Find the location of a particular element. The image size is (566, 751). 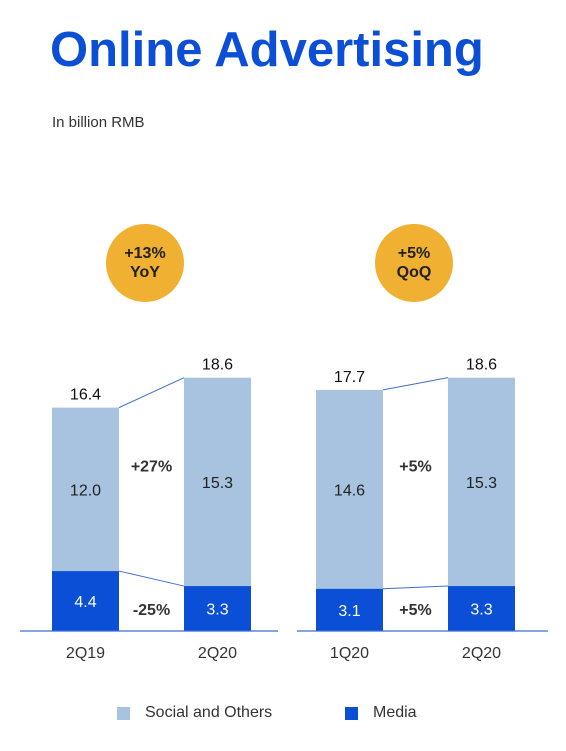

page-title: Online Advertising is located at coordinates (267, 50).